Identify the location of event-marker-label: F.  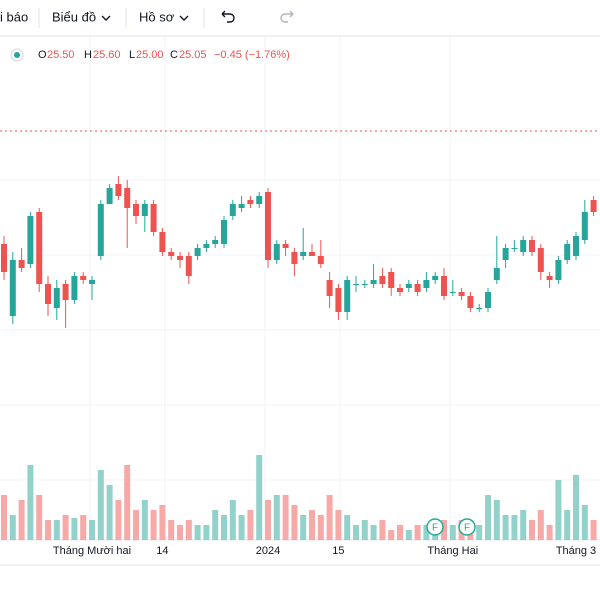
(467, 528).